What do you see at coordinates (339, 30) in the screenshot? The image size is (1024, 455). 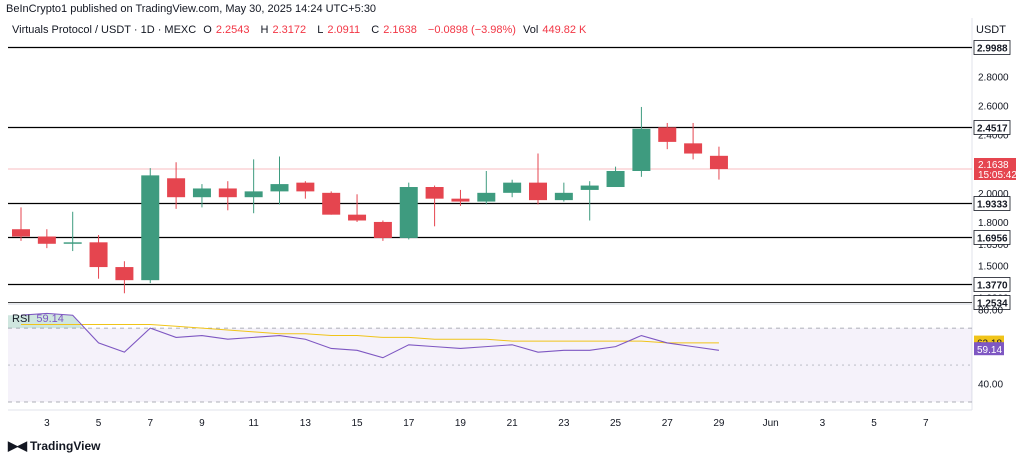 I see `low-value: L 2.0911` at bounding box center [339, 30].